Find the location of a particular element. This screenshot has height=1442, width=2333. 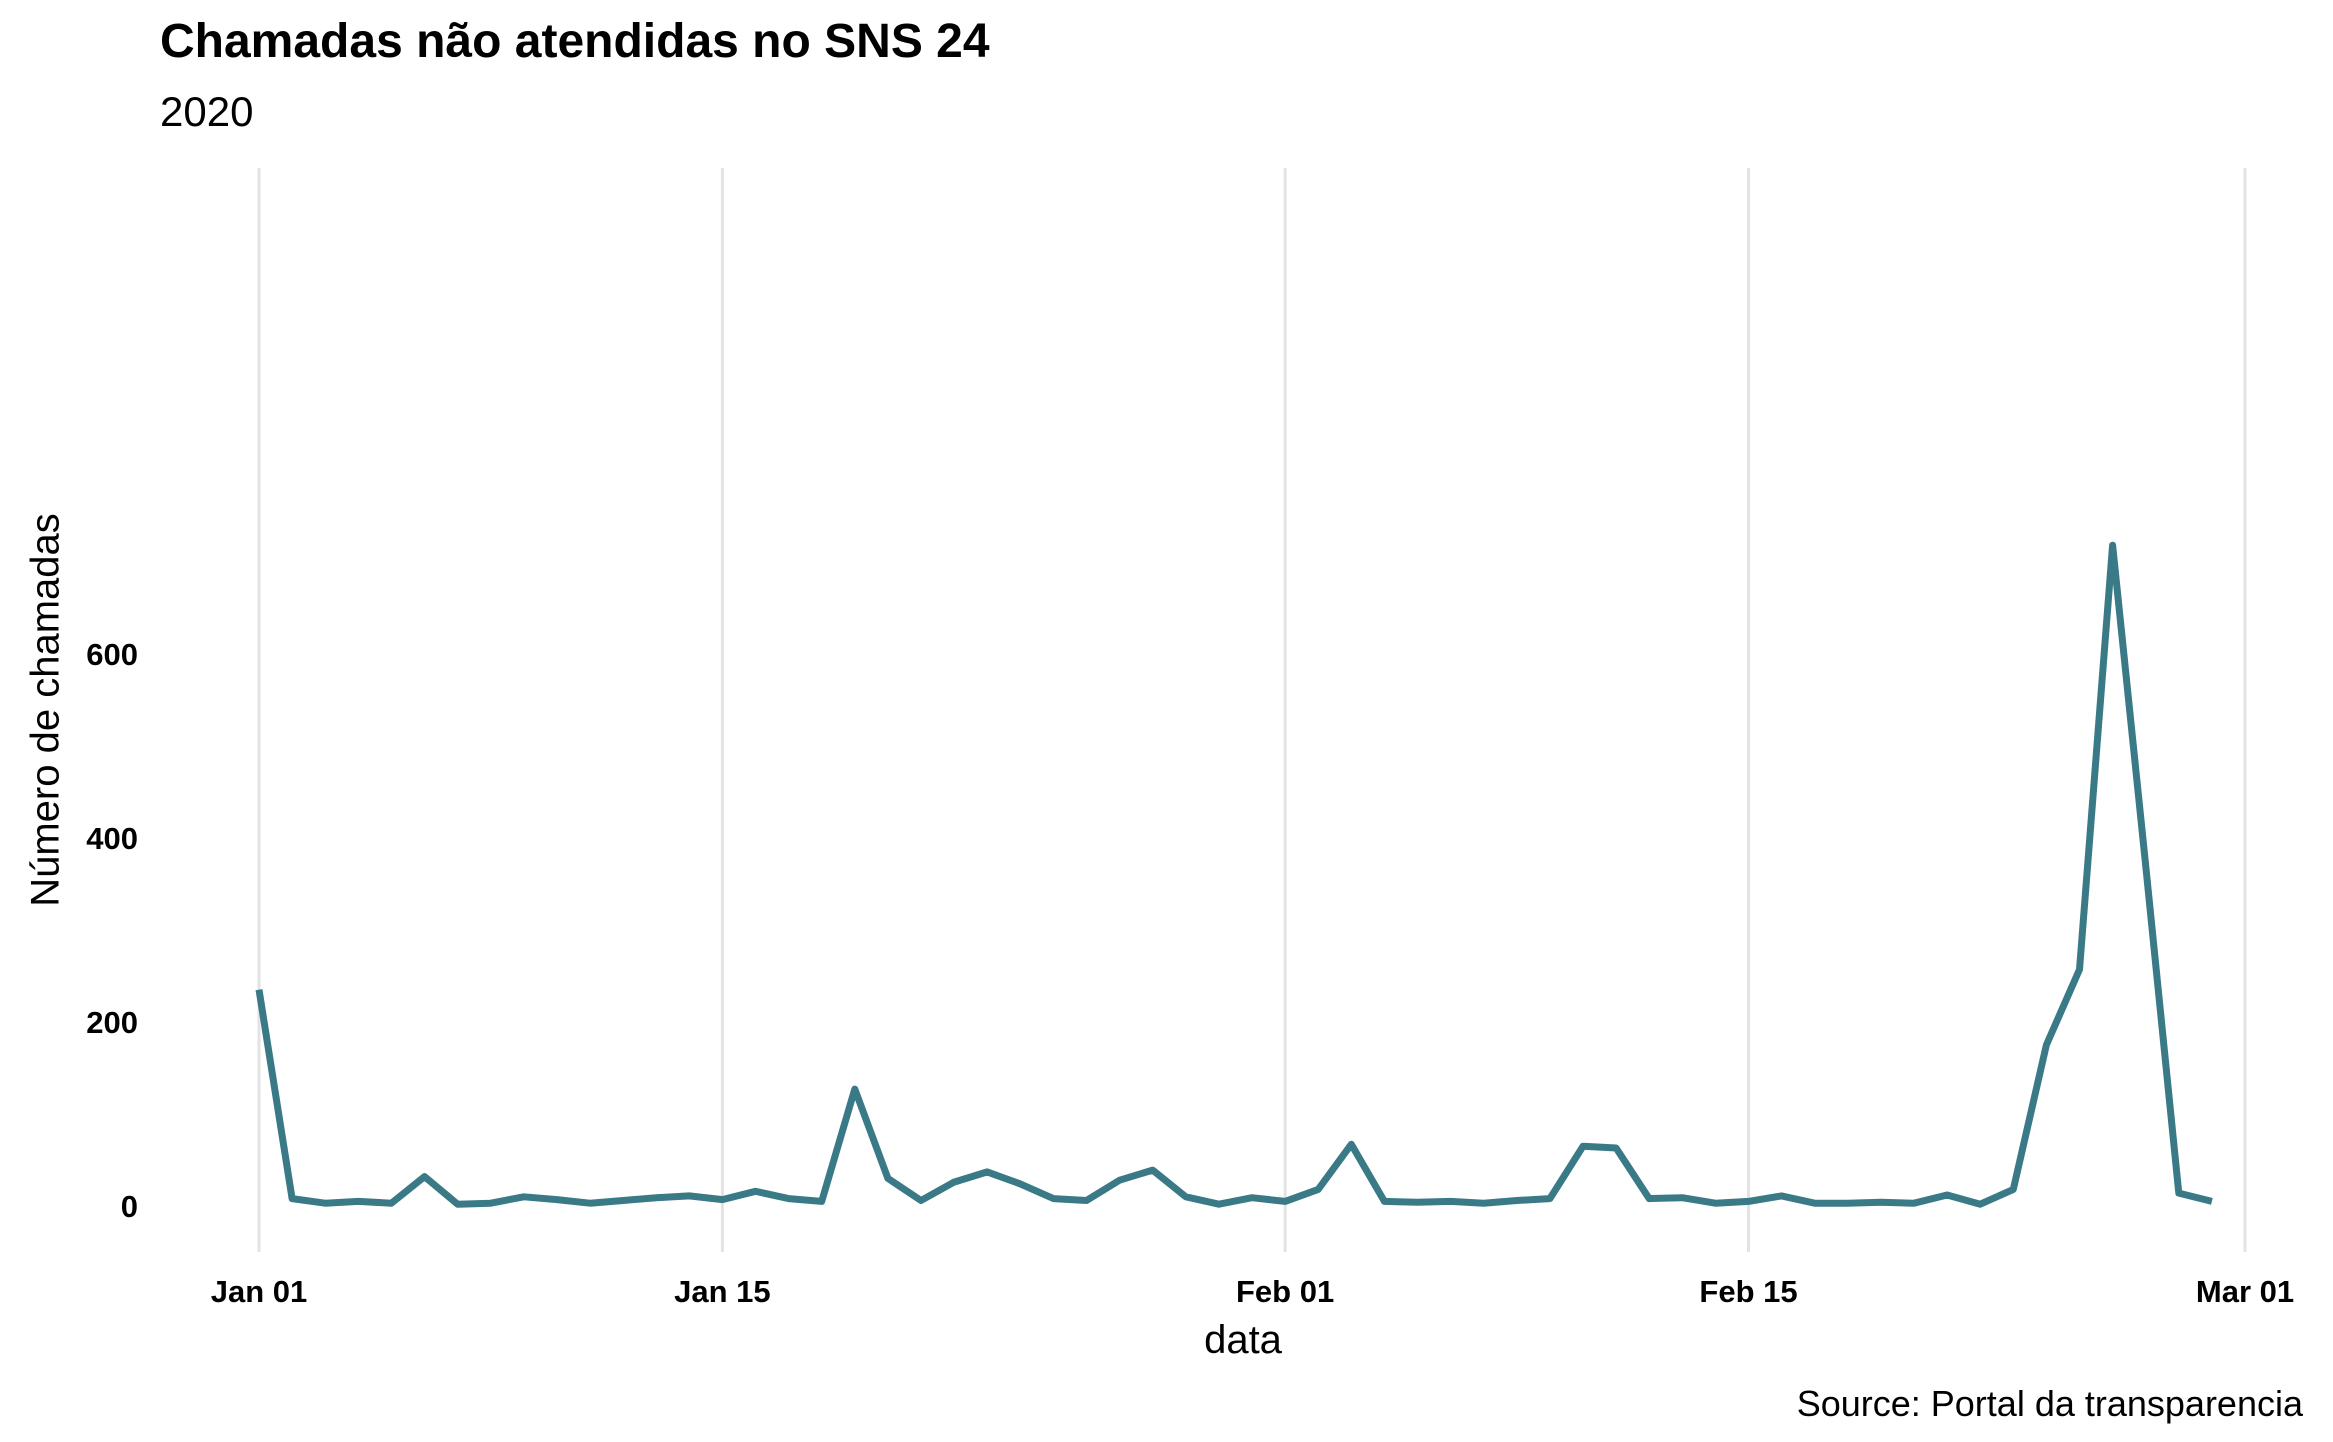

y-tick-label: 600 is located at coordinates (112, 654).